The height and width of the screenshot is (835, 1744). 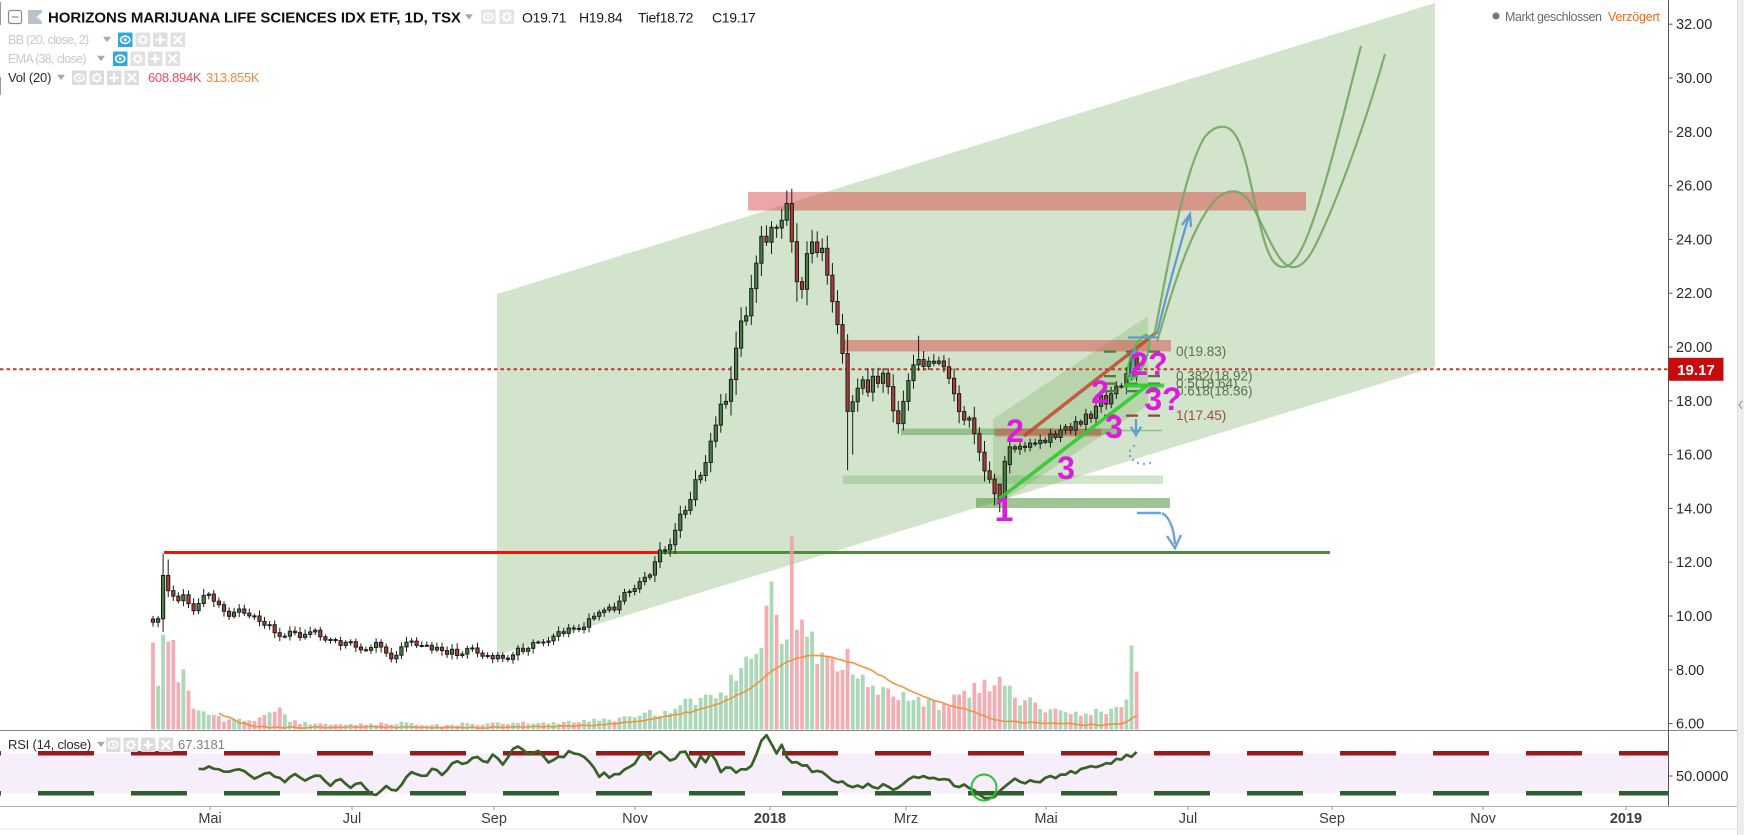 What do you see at coordinates (49, 744) in the screenshot?
I see `svg-text: RSI (14, close)` at bounding box center [49, 744].